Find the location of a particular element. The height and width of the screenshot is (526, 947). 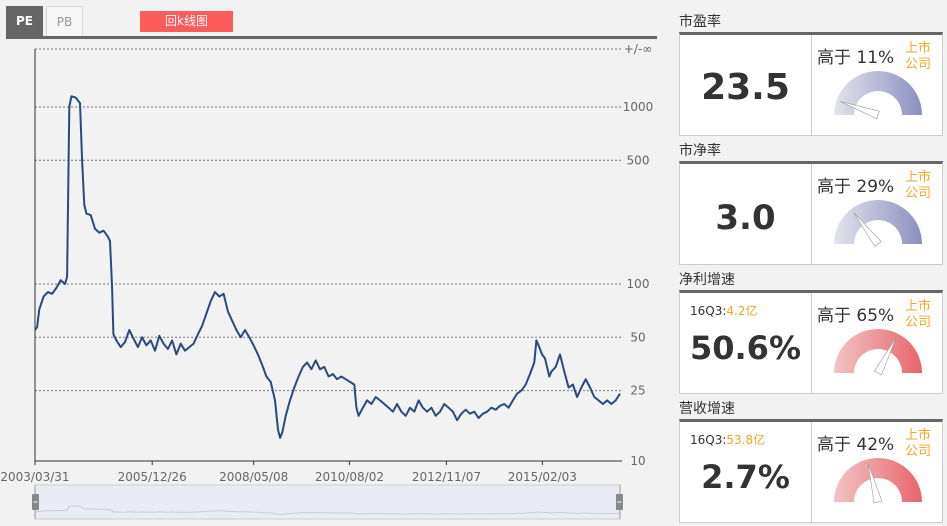

tab-pe: PE is located at coordinates (24, 21).